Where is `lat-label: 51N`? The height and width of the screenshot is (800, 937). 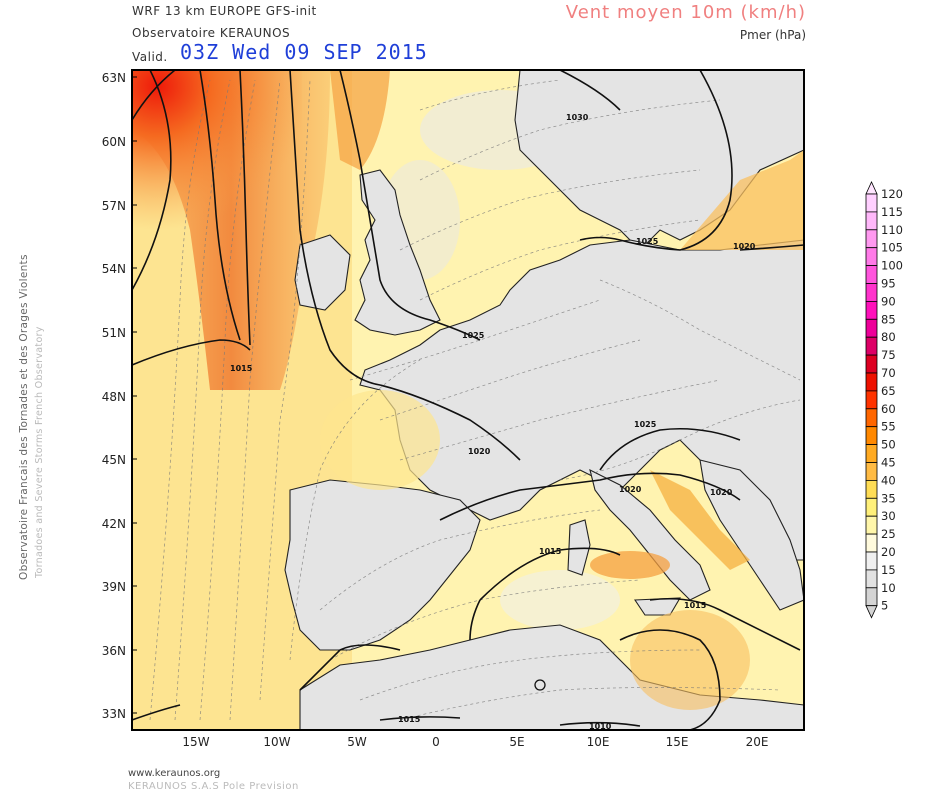 lat-label: 51N is located at coordinates (114, 333).